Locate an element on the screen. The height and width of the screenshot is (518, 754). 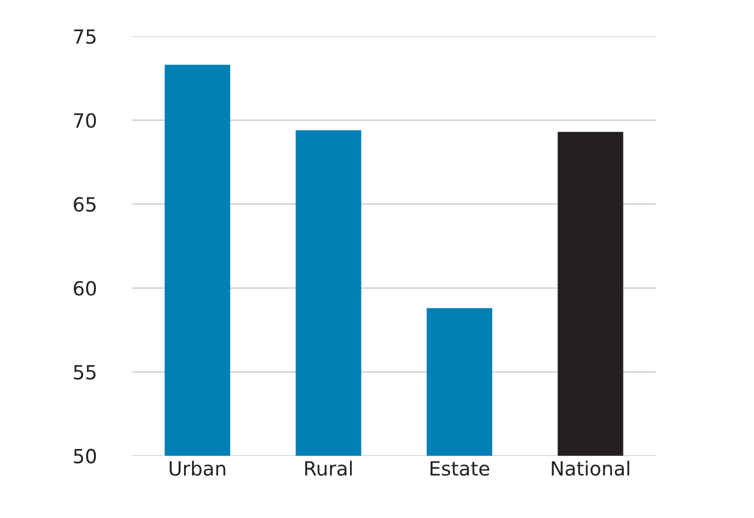
x-tick-label: Estate is located at coordinates (460, 468).